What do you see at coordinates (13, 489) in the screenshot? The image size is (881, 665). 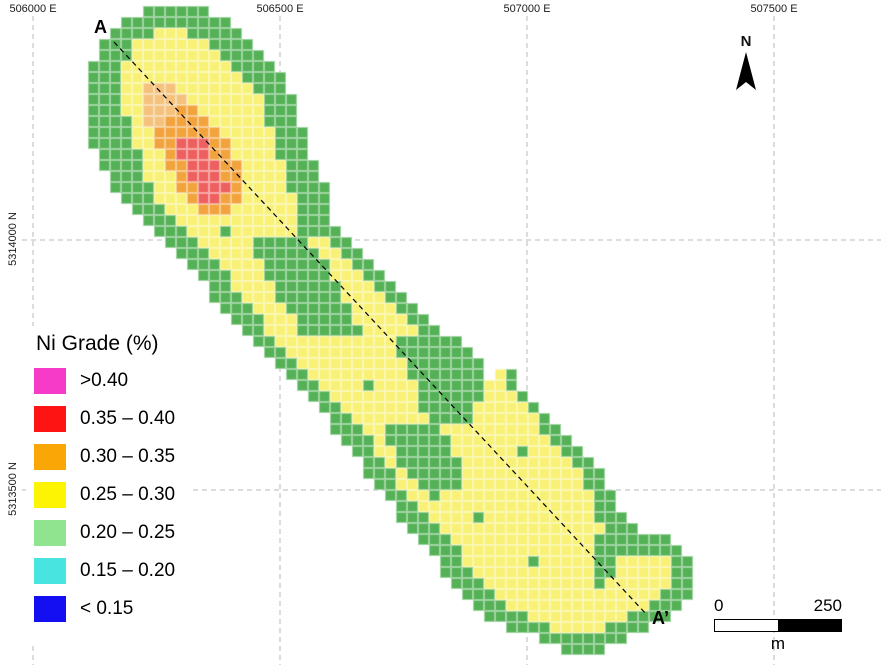 I see `northing-label: 5313500 N` at bounding box center [13, 489].